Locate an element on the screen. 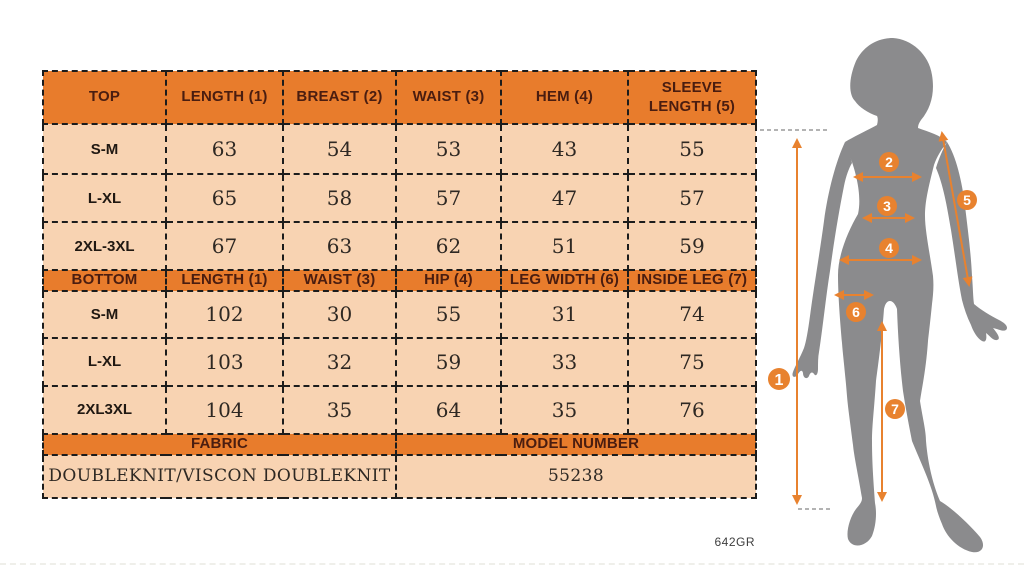 Image resolution: width=1024 pixels, height=573 pixels. marker-badge-7: 7 is located at coordinates (895, 409).